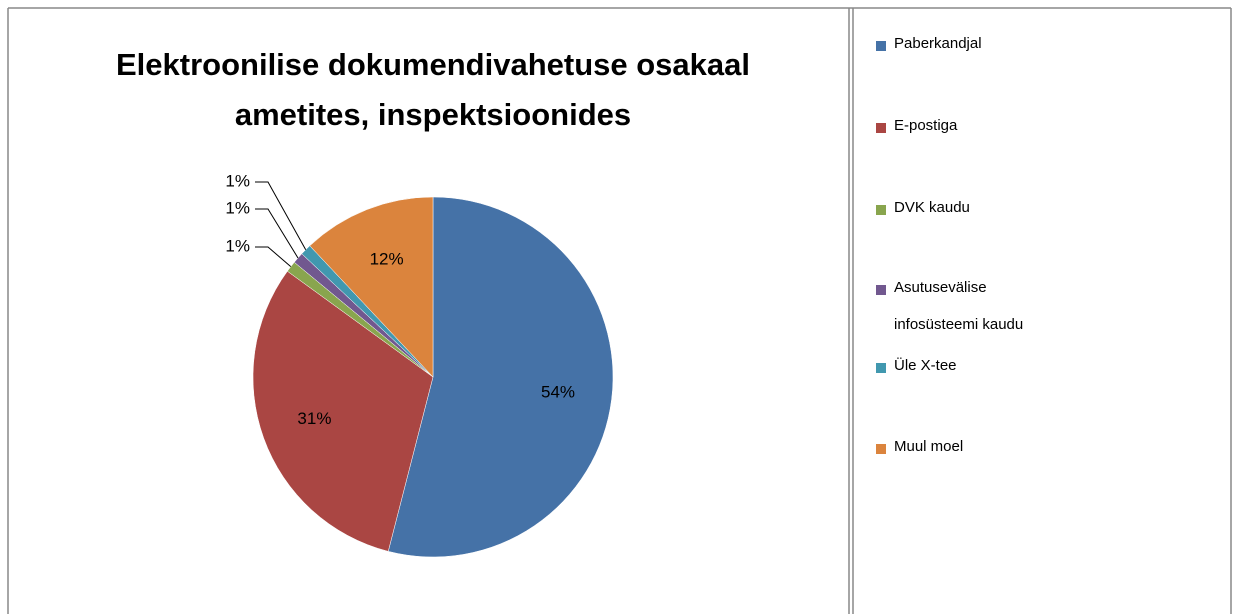  Describe the element at coordinates (925, 365) in the screenshot. I see `legend-label: Üle X-tee` at that location.